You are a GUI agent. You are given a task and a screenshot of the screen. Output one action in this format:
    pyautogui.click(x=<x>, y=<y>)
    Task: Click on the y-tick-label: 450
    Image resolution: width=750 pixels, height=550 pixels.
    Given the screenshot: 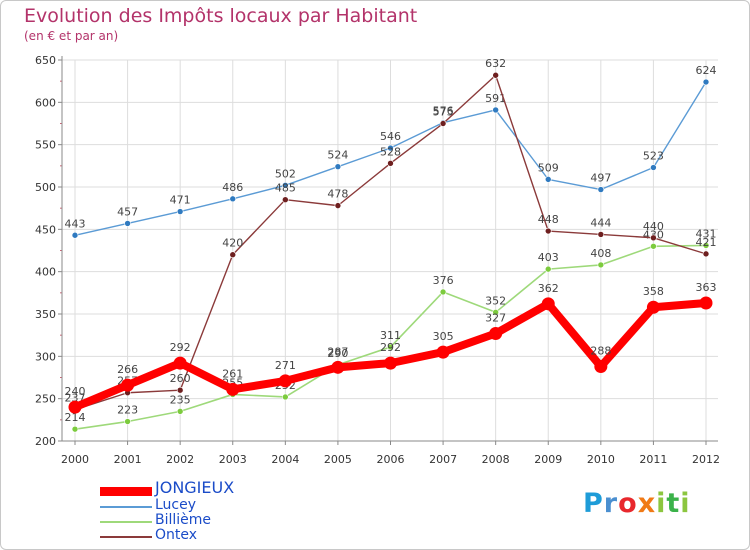 What is the action you would take?
    pyautogui.click(x=45, y=229)
    